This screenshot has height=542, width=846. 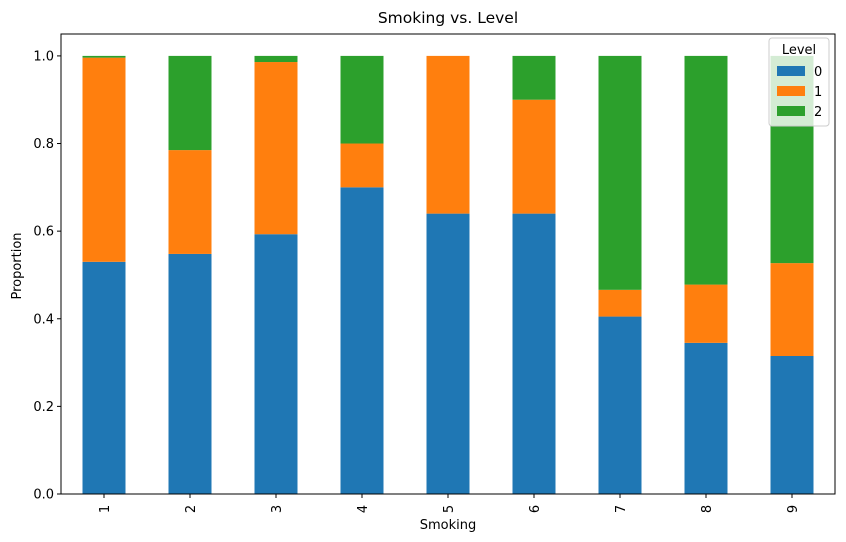 I want to click on legend-label-0: 0, so click(x=818, y=72).